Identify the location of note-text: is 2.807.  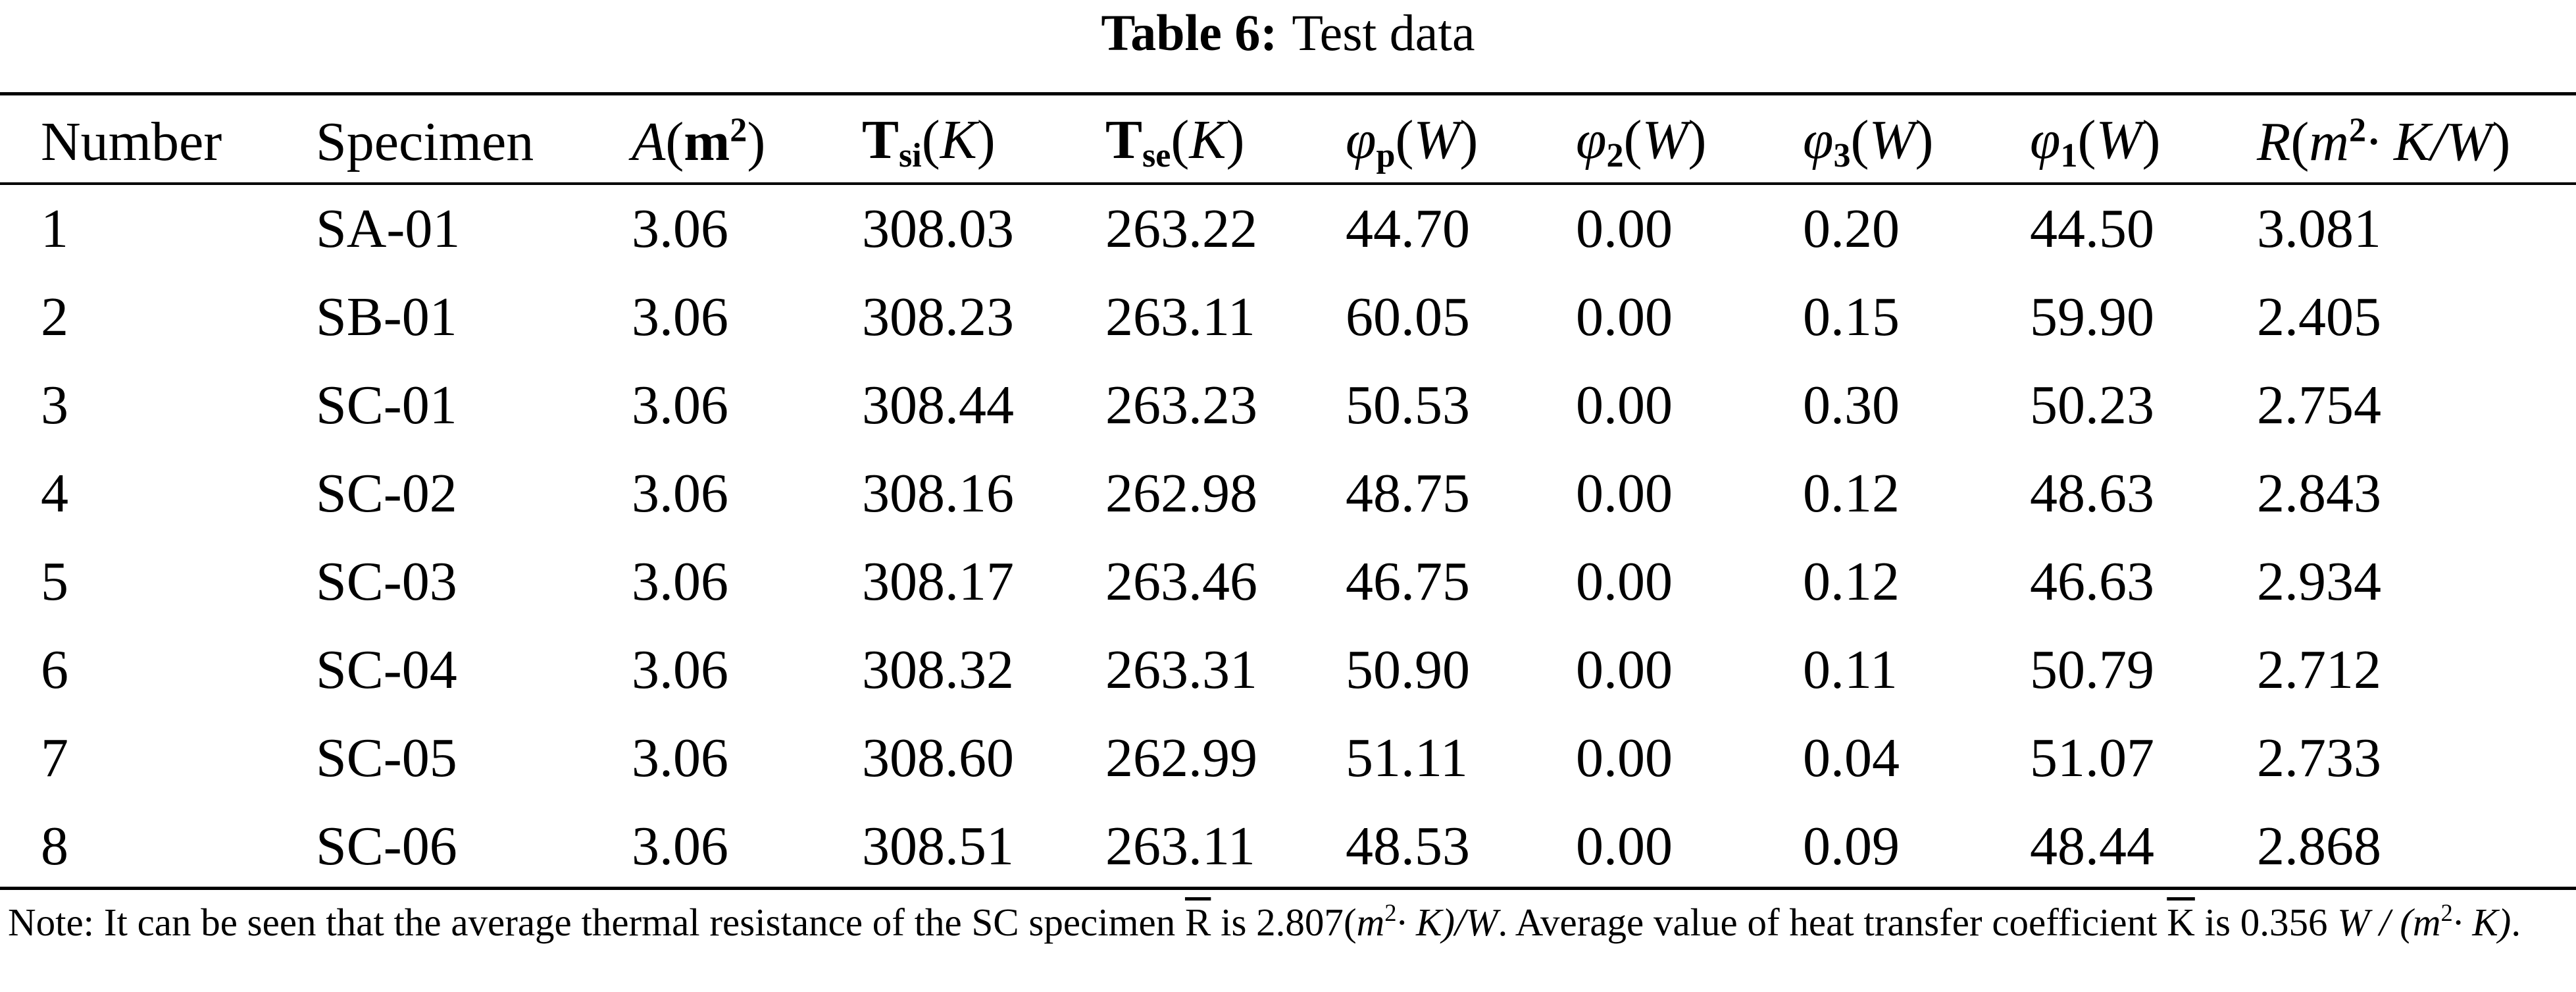
(1277, 922).